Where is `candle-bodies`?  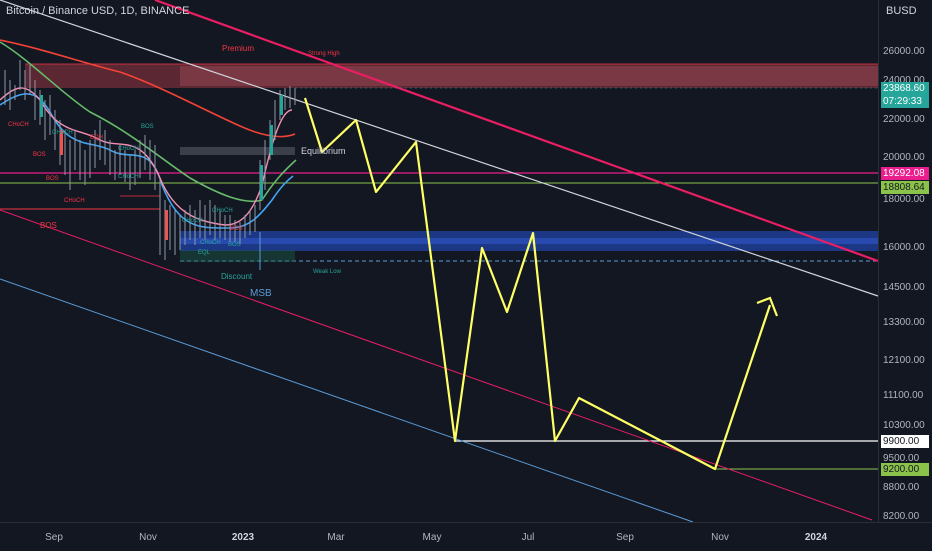
candle-bodies is located at coordinates (161, 167).